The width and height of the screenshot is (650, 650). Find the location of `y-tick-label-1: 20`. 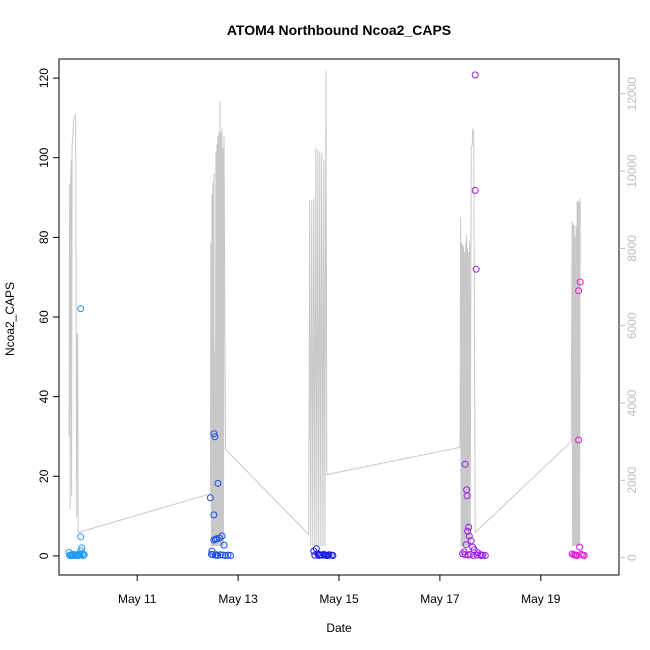

y-tick-label-1: 20 is located at coordinates (44, 476).